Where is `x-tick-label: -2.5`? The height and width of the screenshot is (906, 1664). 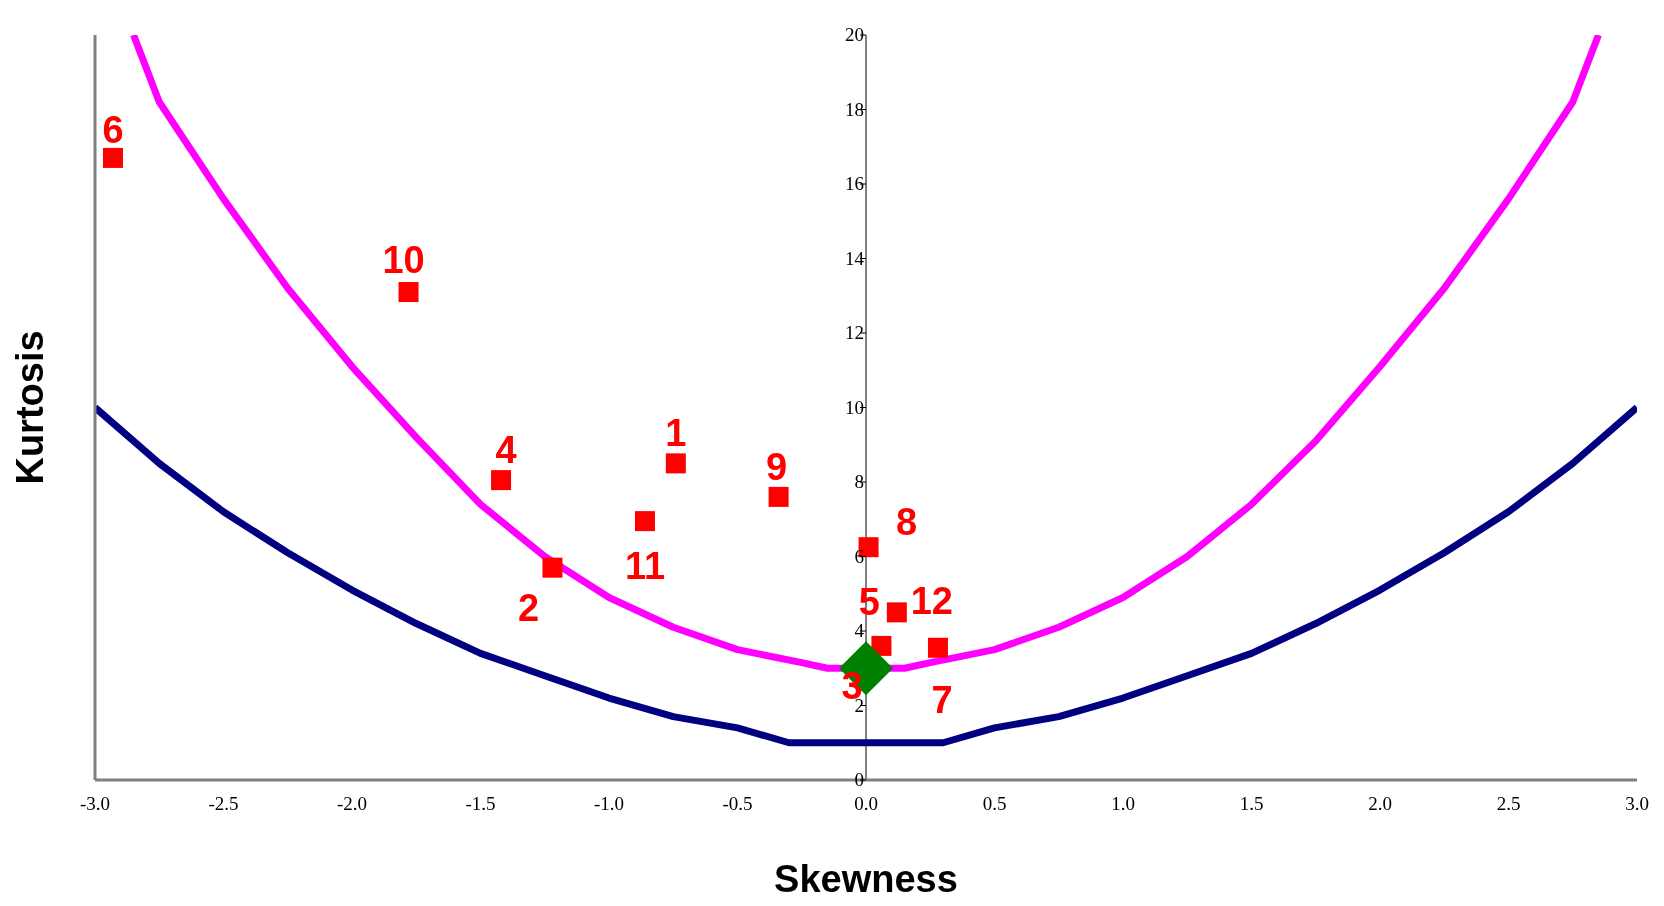
x-tick-label: -2.5 is located at coordinates (223, 803).